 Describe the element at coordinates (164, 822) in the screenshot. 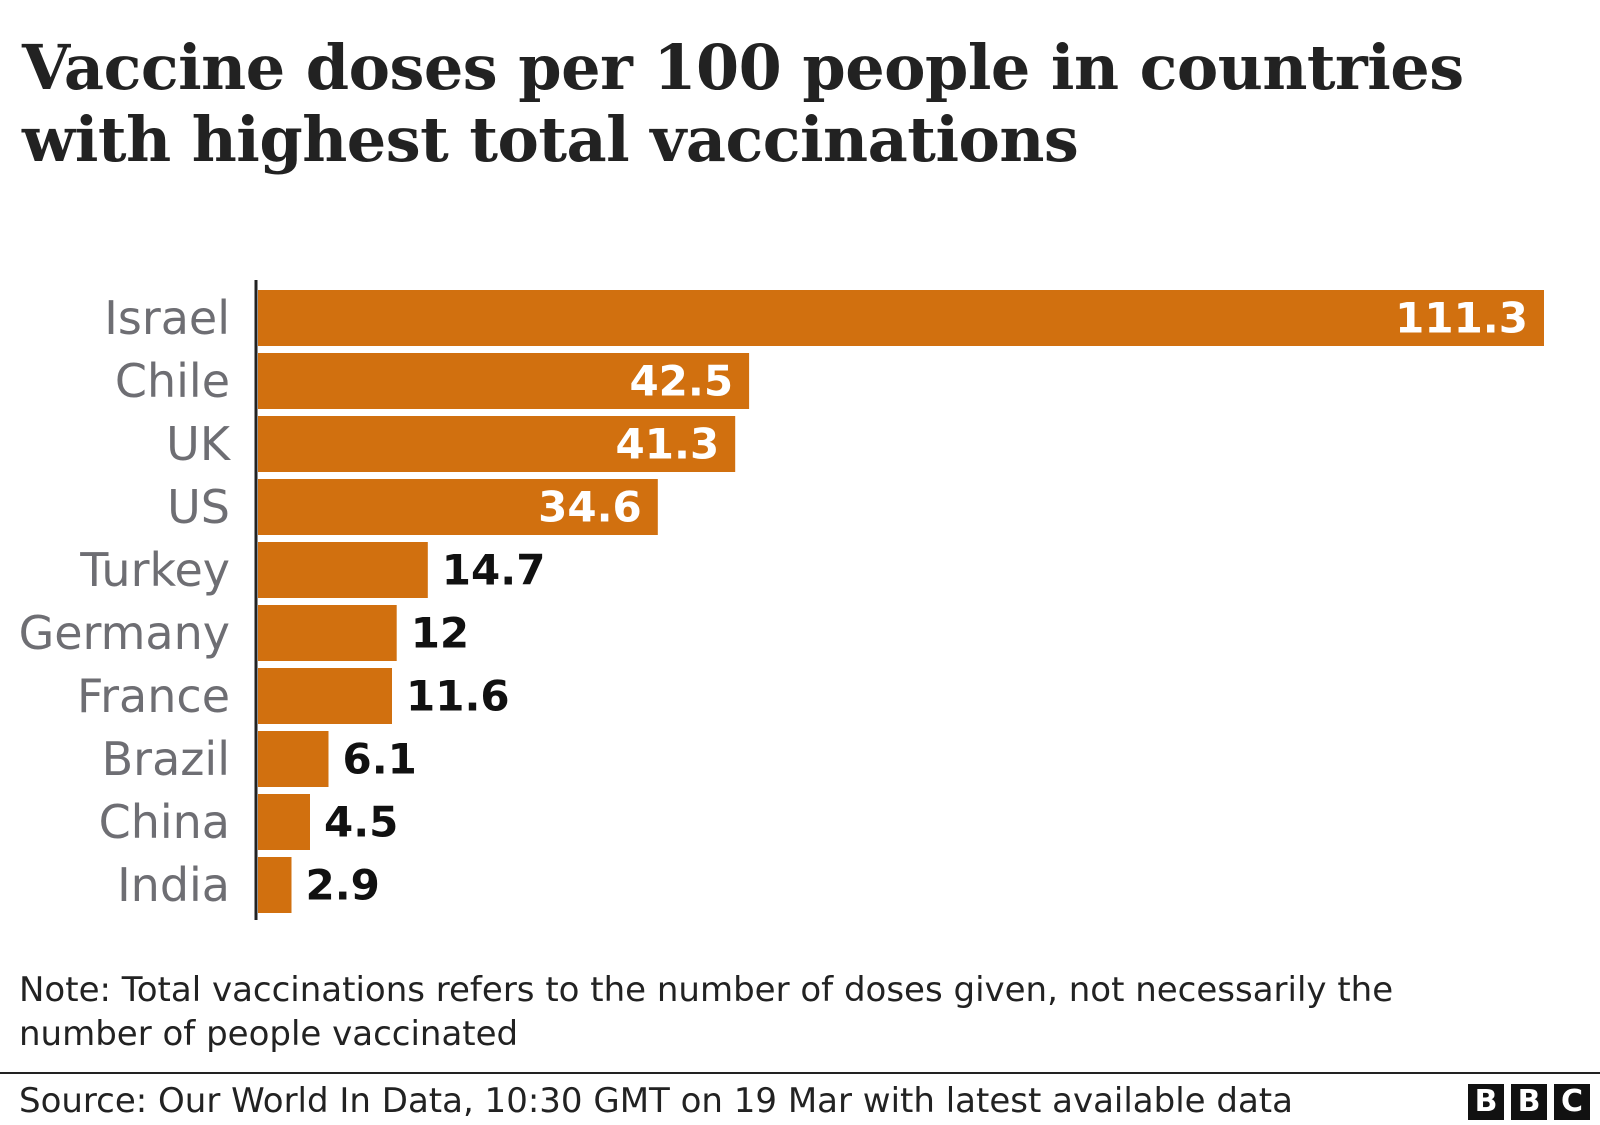

I see `category-label-china: China` at that location.